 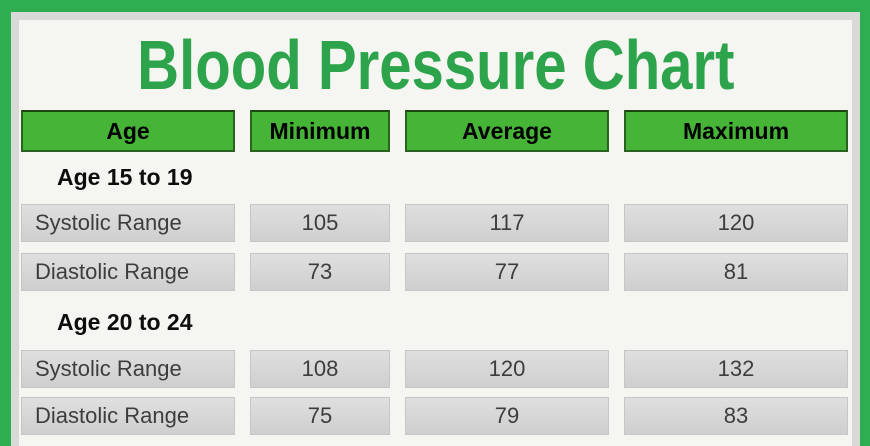 What do you see at coordinates (320, 369) in the screenshot?
I see `value-cell-min: 108` at bounding box center [320, 369].